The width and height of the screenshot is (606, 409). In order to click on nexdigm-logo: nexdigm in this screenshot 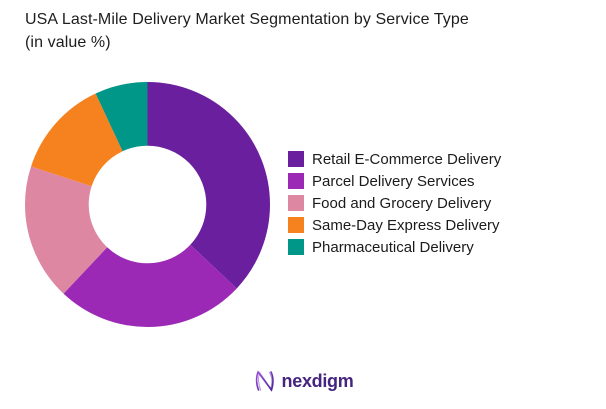, I will do `click(303, 381)`.